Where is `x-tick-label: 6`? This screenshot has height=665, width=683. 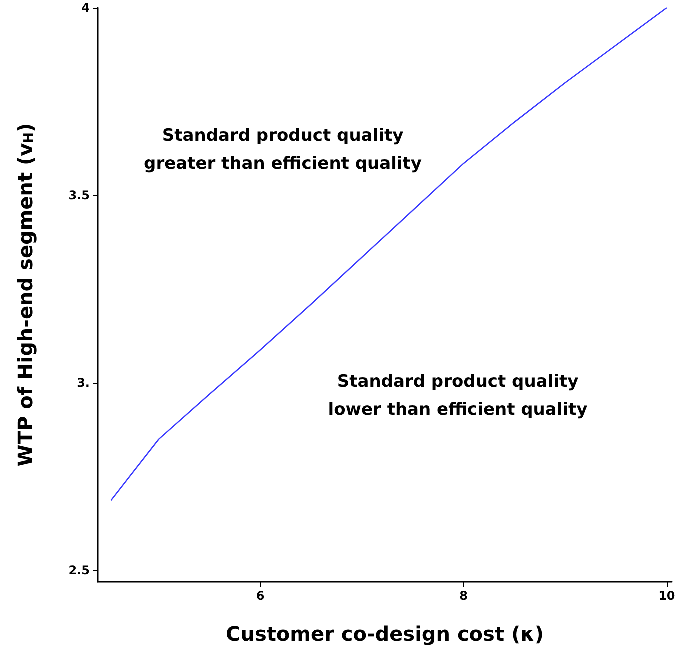 x-tick-label: 6 is located at coordinates (260, 596).